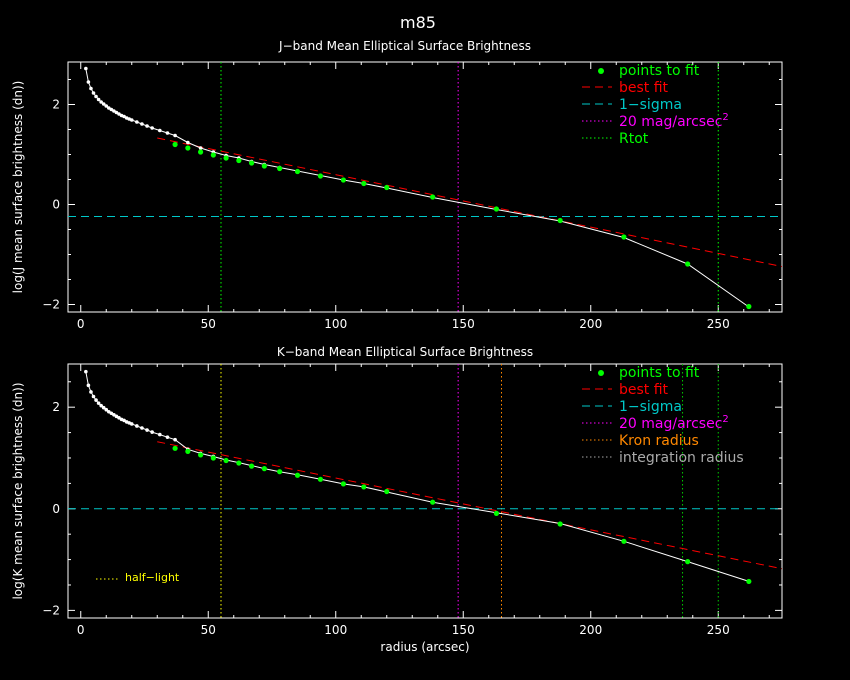 This screenshot has width=850, height=680. What do you see at coordinates (615, 139) in the screenshot?
I see `legend-item: Rtot` at bounding box center [615, 139].